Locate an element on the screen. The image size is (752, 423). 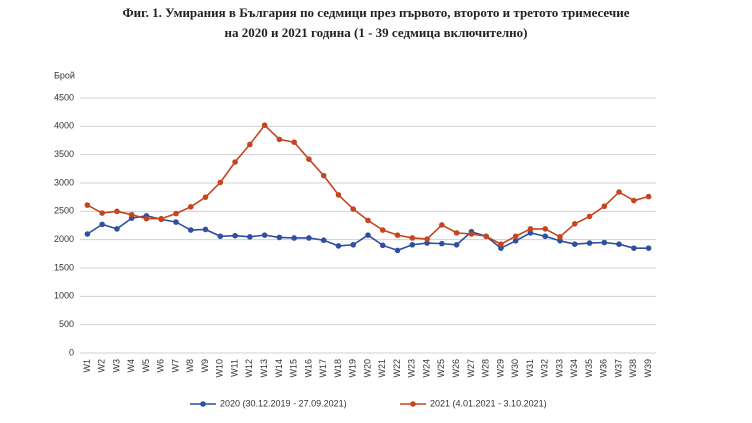
x-tick-label: W19 is located at coordinates (353, 368).